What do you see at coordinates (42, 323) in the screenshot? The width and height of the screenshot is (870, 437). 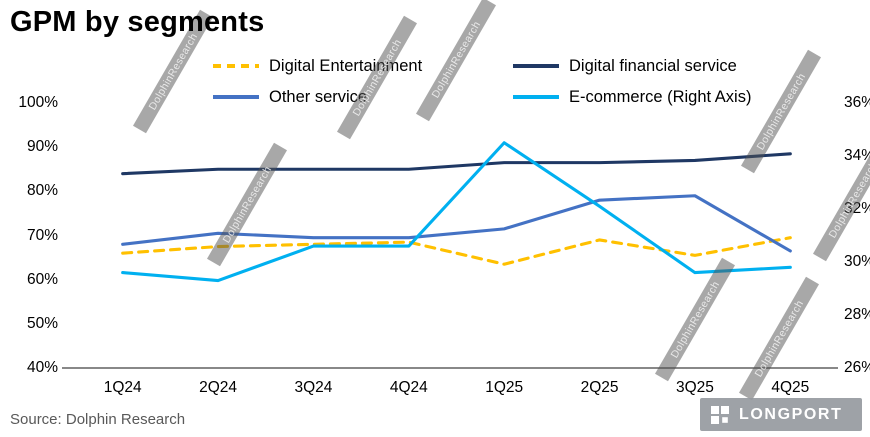 I see `left-axis-tick-label: 50%` at bounding box center [42, 323].